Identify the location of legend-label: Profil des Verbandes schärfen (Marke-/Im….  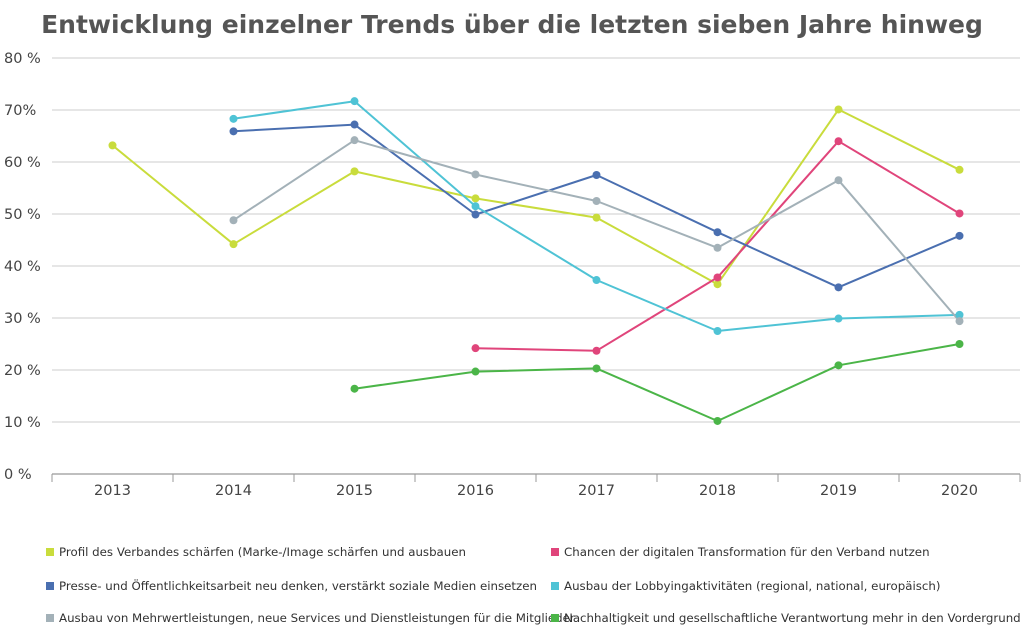
(262, 552).